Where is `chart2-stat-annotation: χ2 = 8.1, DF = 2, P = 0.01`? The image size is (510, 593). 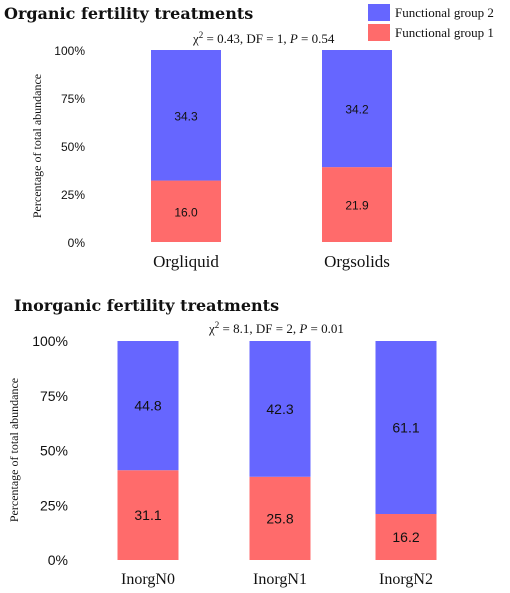
chart2-stat-annotation: χ2 = 8.1, DF = 2, P = 0.01 is located at coordinates (276, 328).